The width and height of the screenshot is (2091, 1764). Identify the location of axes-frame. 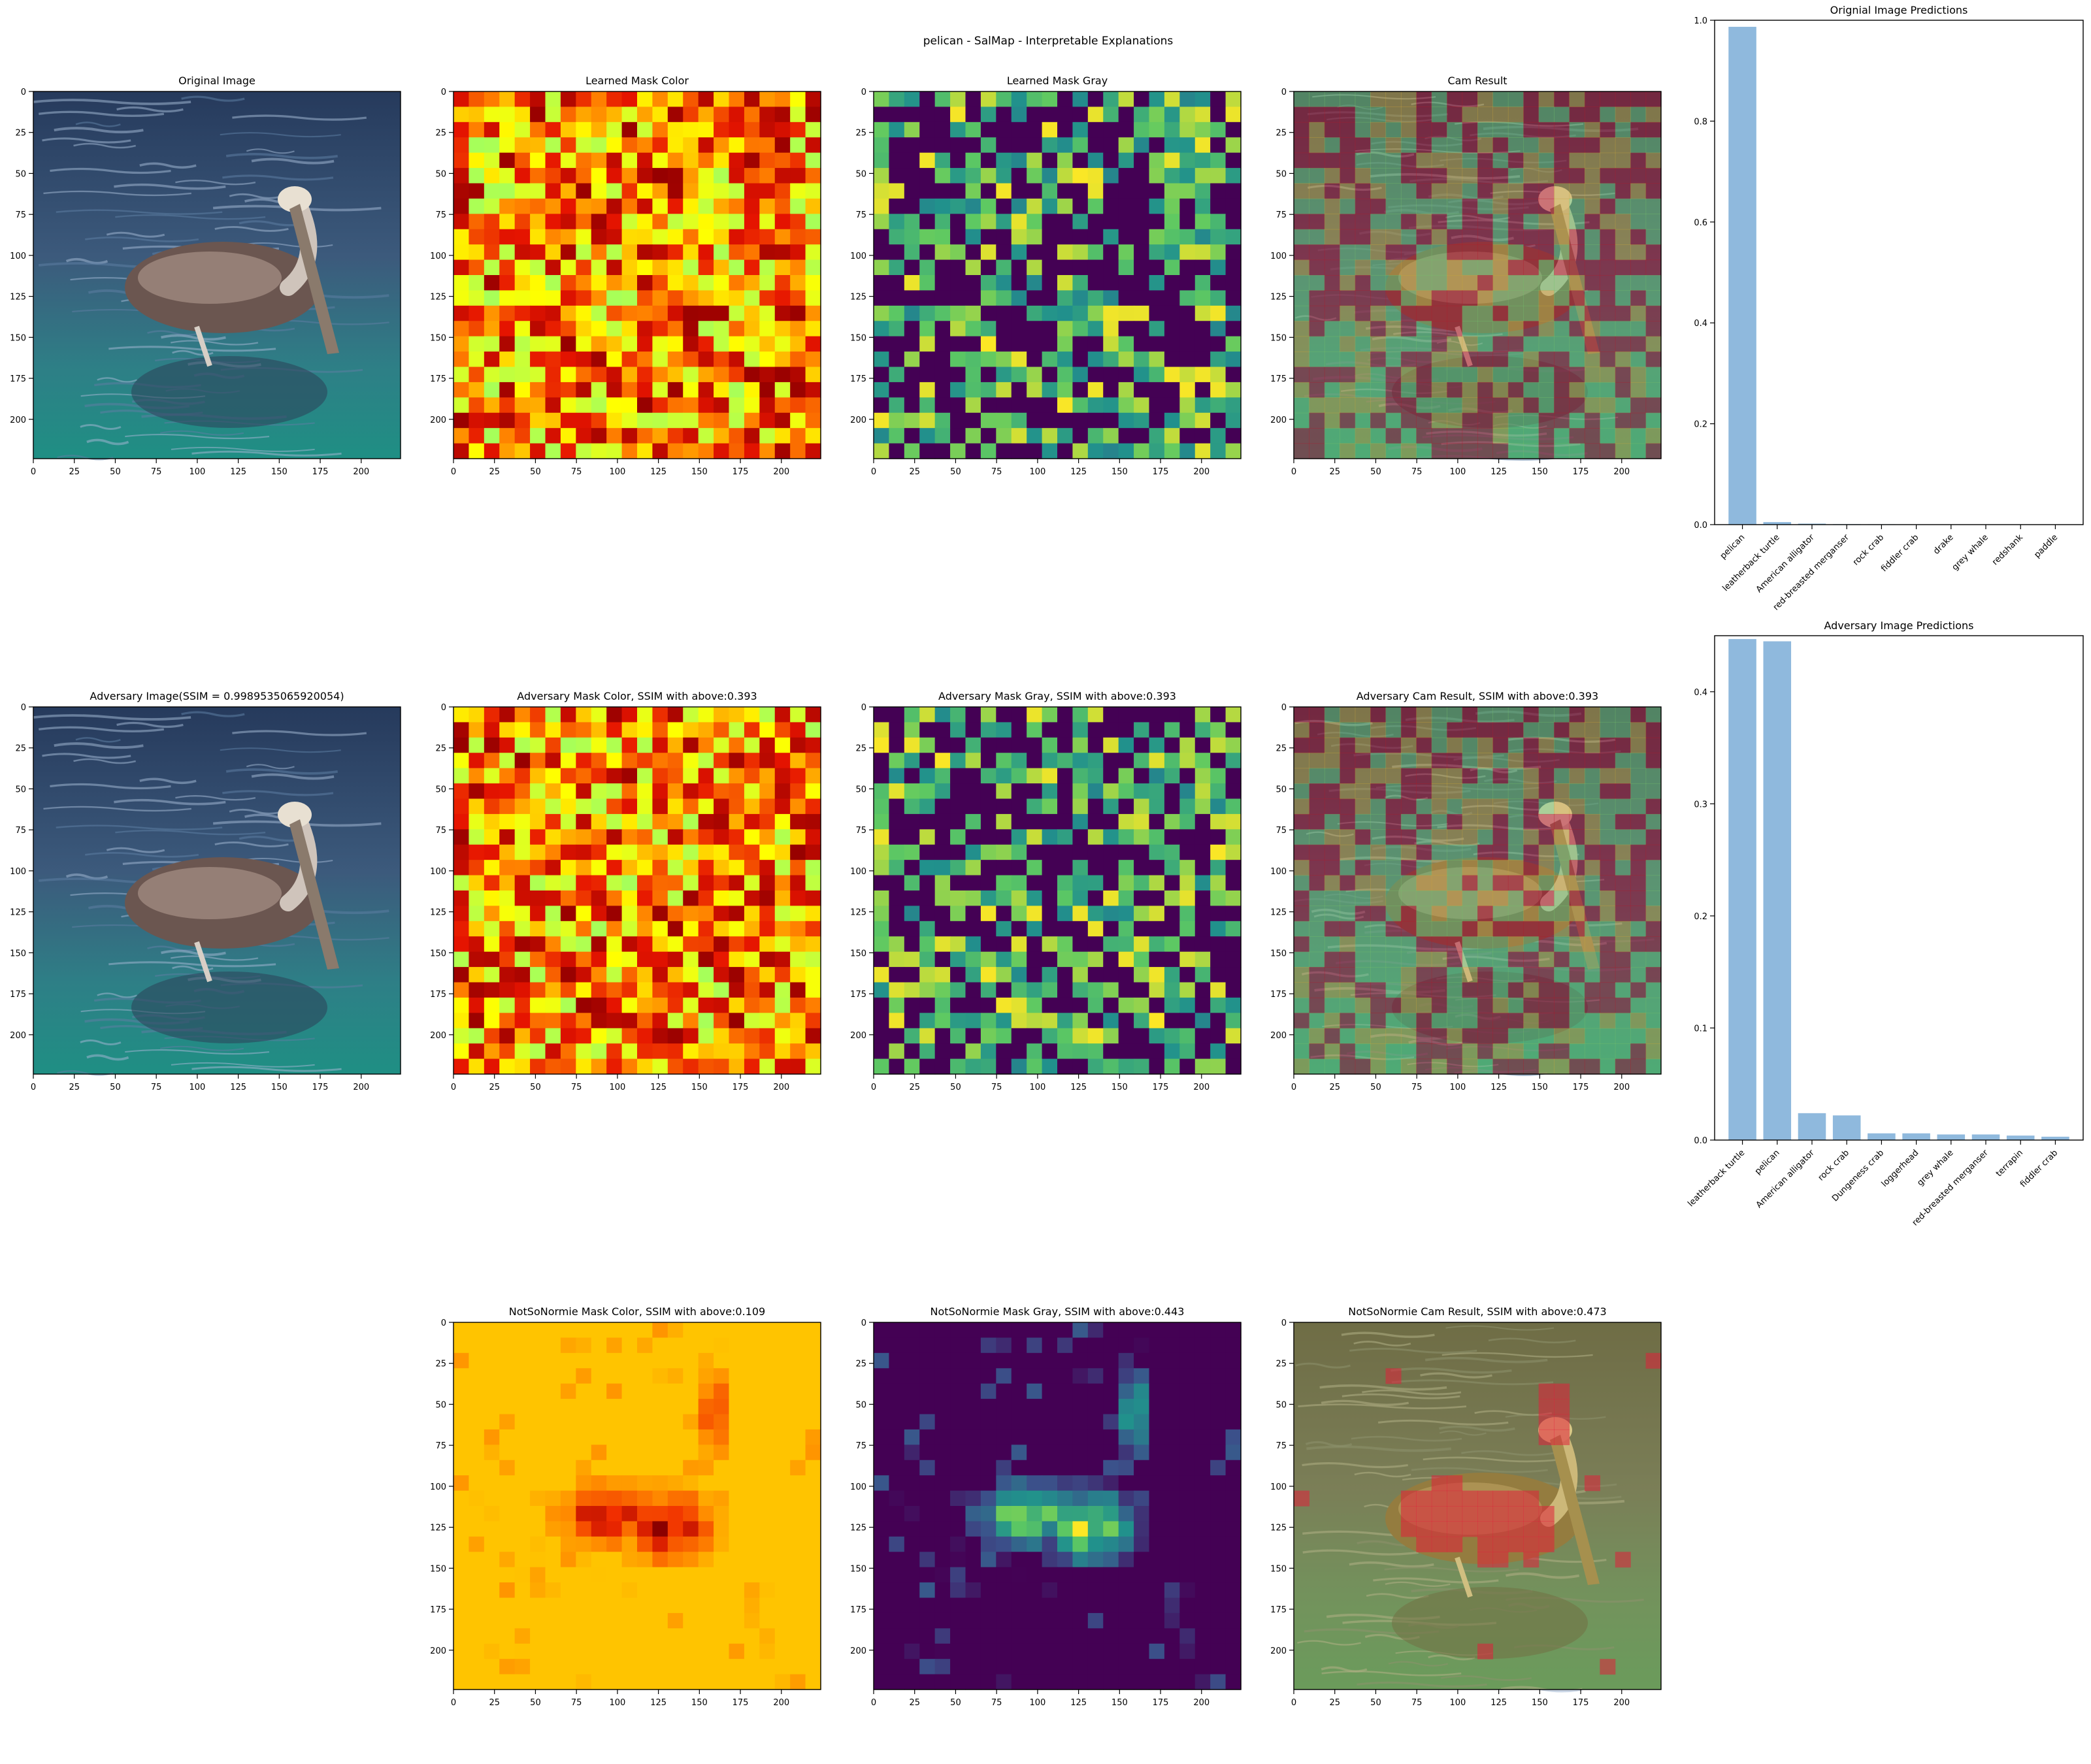
(637, 1506).